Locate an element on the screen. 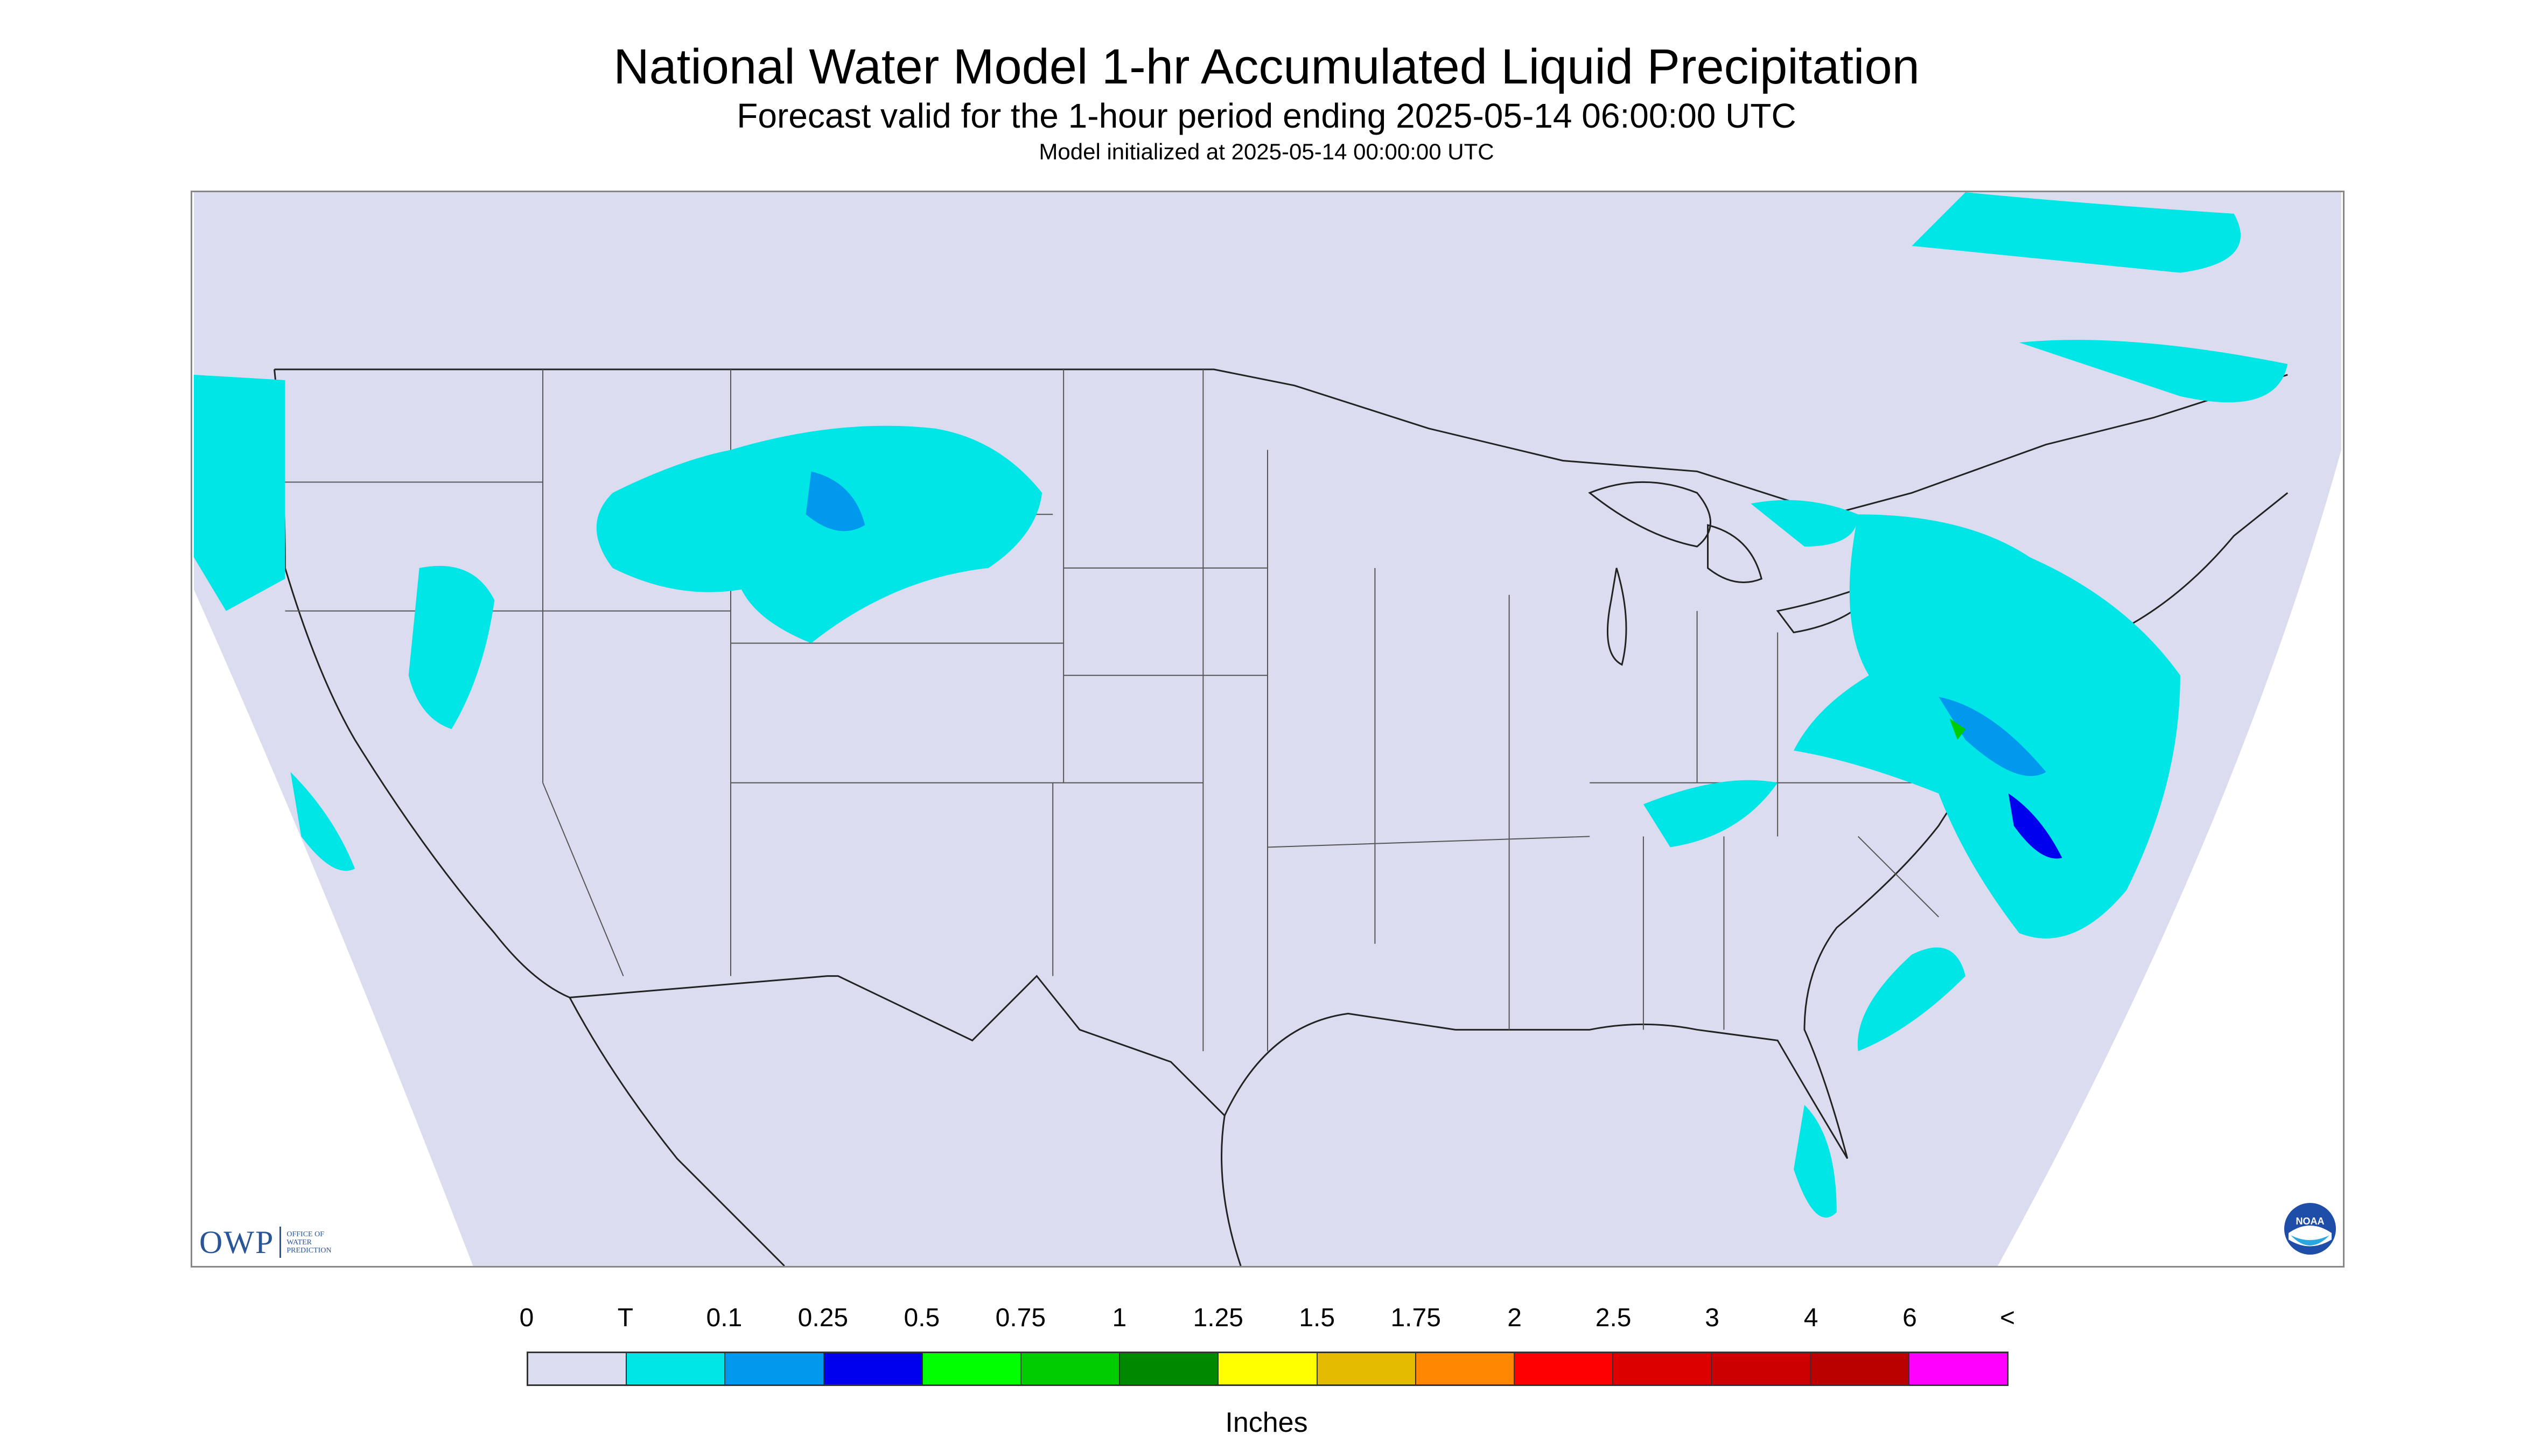 This screenshot has width=2533, height=1456. legend-labels: 0 T 0.1 0.25 0.5 0.75 1 1.25 1.5 1.75 2 2.5 3 4 6 < is located at coordinates (1267, 1319).